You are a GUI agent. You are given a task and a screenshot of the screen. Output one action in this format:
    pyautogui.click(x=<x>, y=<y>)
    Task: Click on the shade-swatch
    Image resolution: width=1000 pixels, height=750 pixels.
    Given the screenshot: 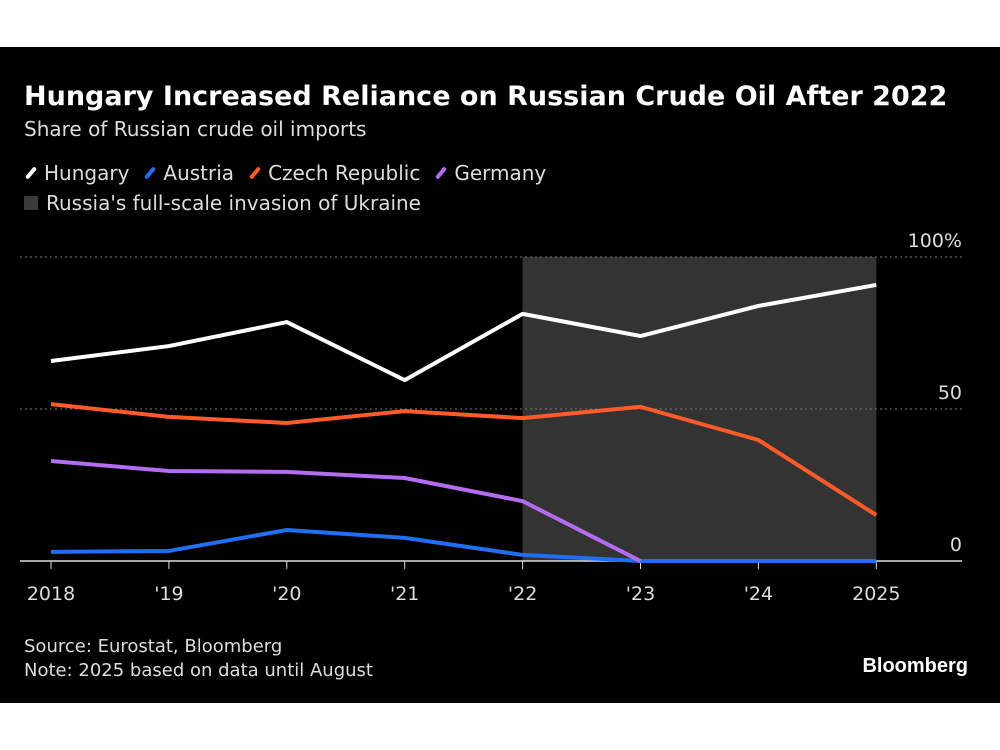 What is the action you would take?
    pyautogui.click(x=31, y=203)
    